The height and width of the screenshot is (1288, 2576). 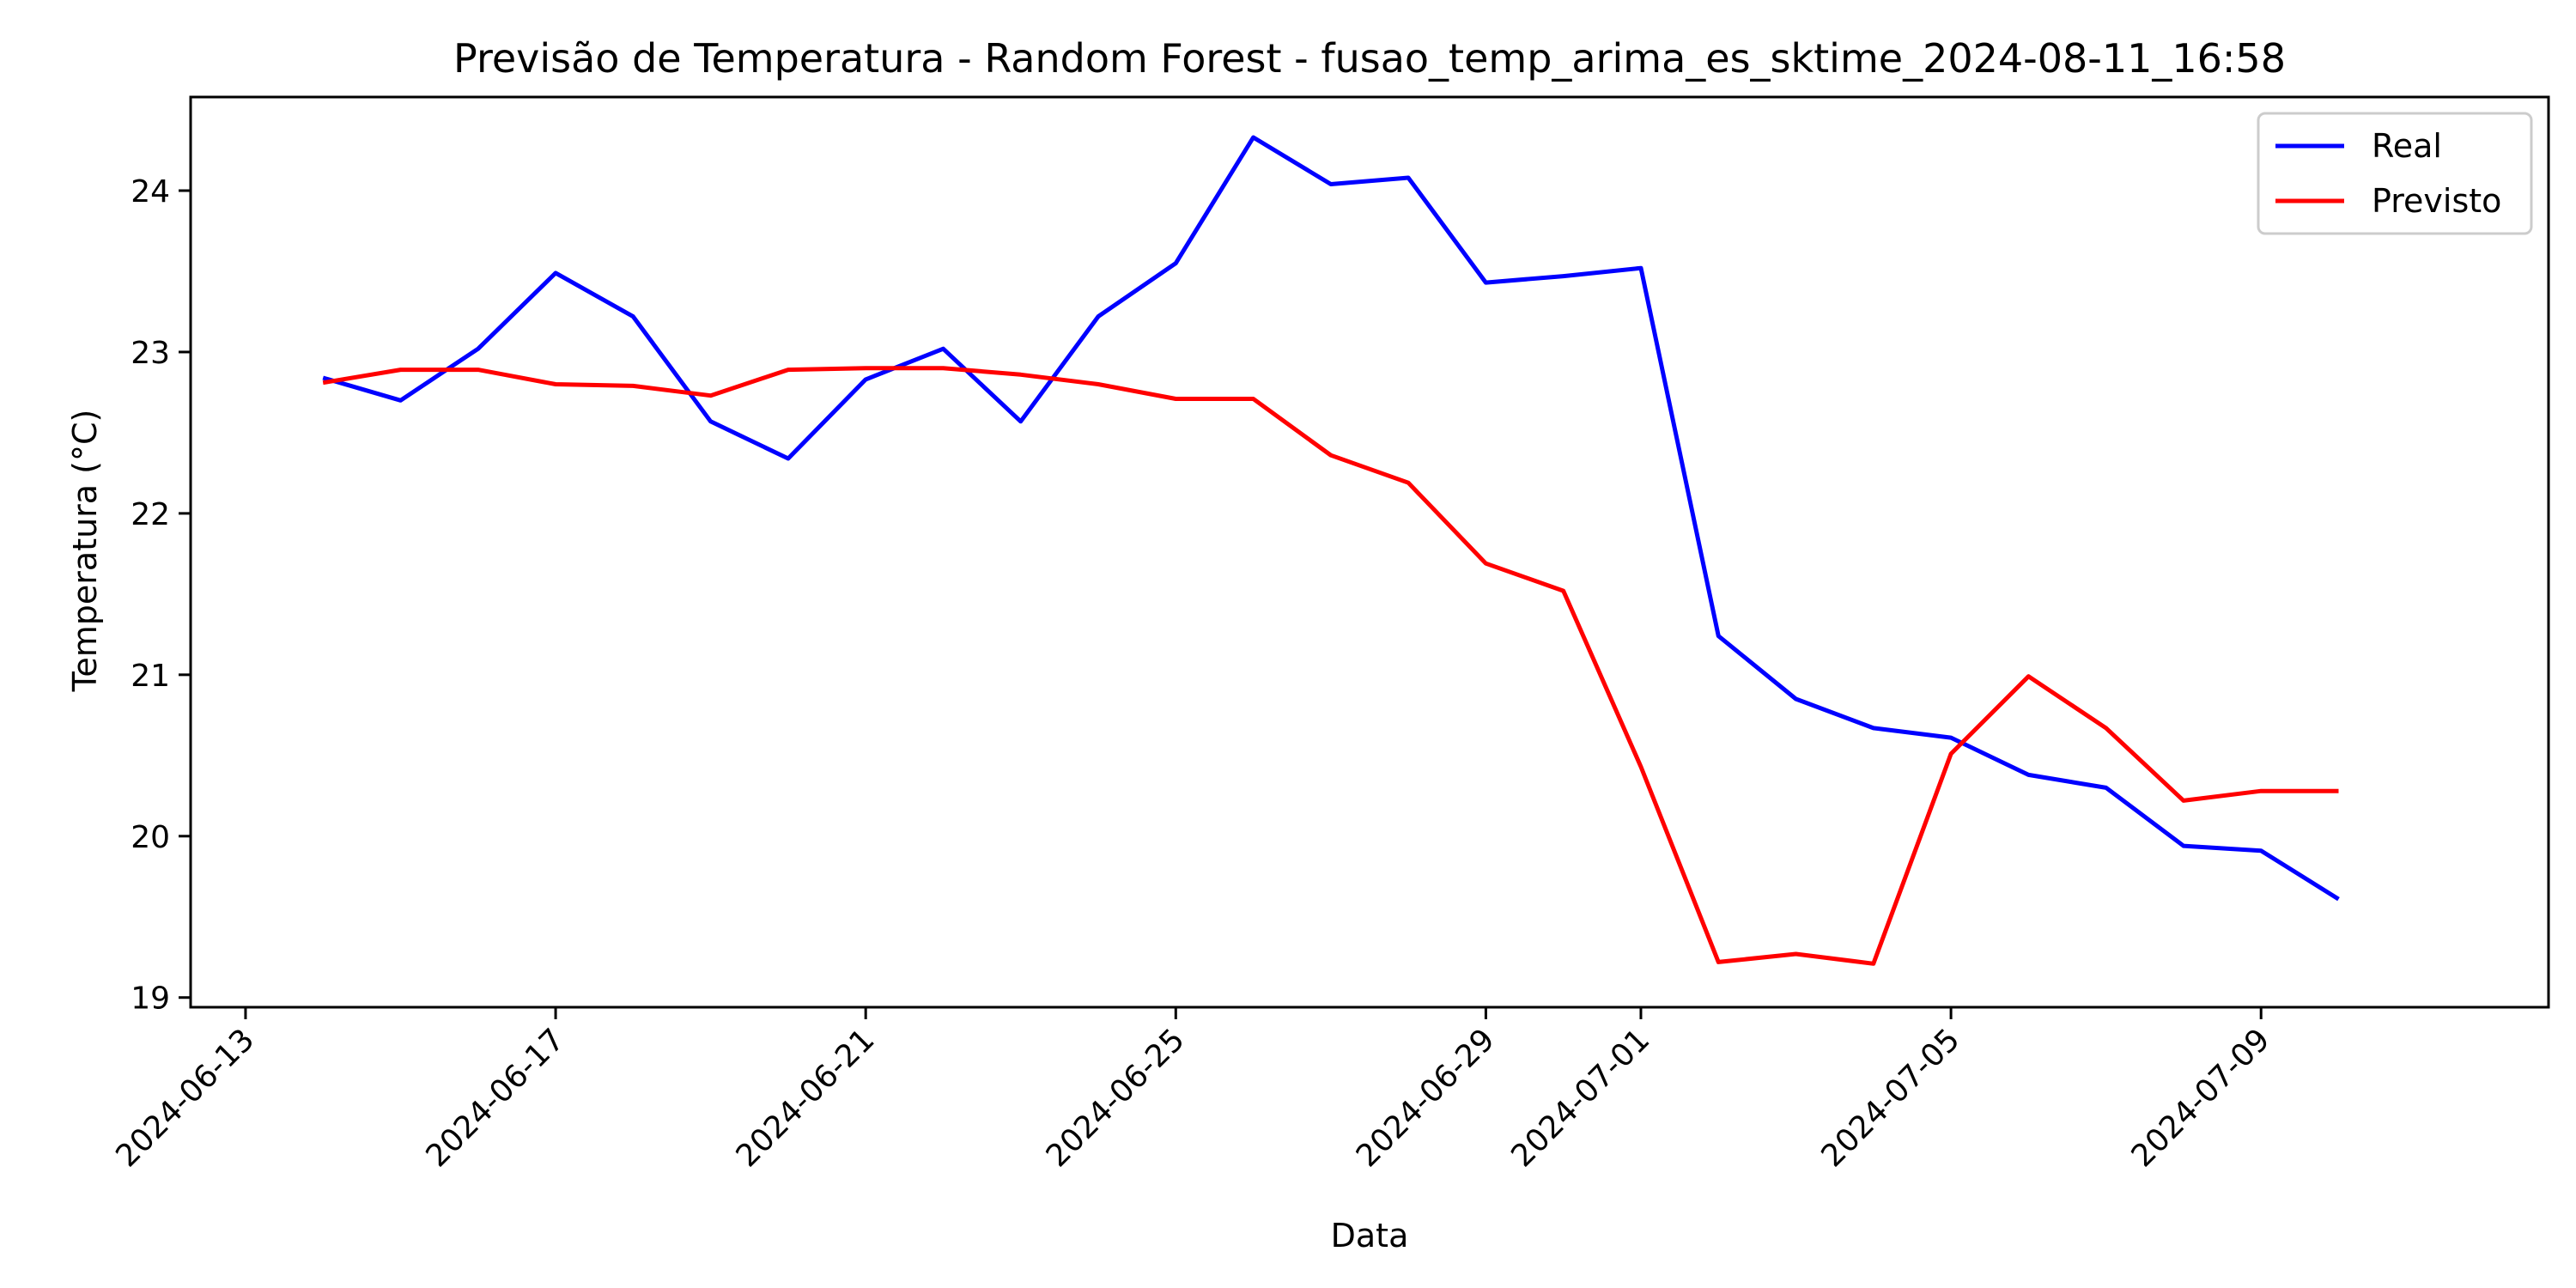 What do you see at coordinates (806, 1098) in the screenshot?
I see `x-tick-label: 2024-06-21` at bounding box center [806, 1098].